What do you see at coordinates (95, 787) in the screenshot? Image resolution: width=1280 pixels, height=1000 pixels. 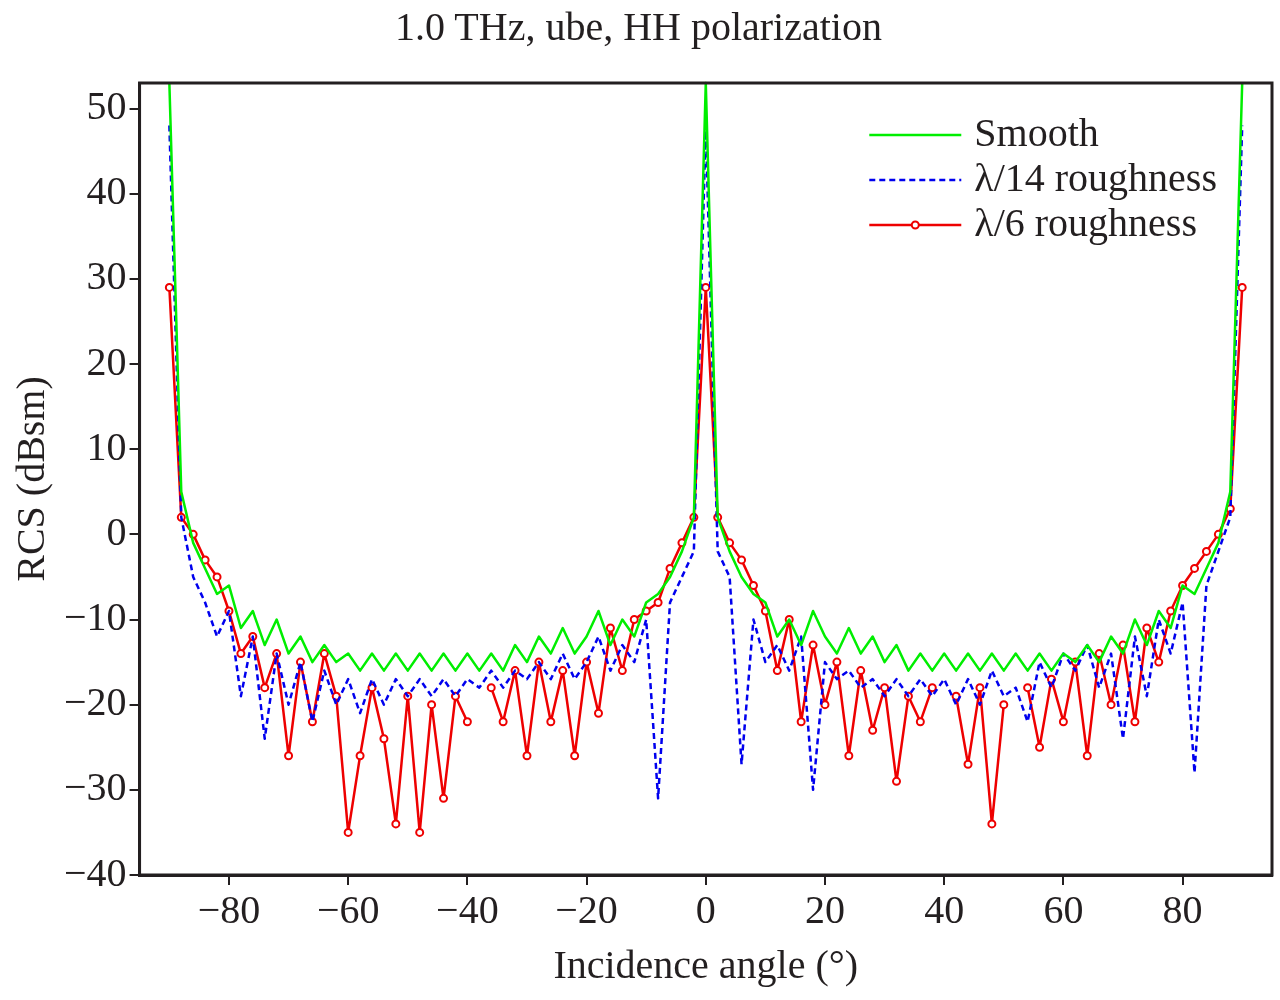 I see `y-tick-label: −30` at bounding box center [95, 787].